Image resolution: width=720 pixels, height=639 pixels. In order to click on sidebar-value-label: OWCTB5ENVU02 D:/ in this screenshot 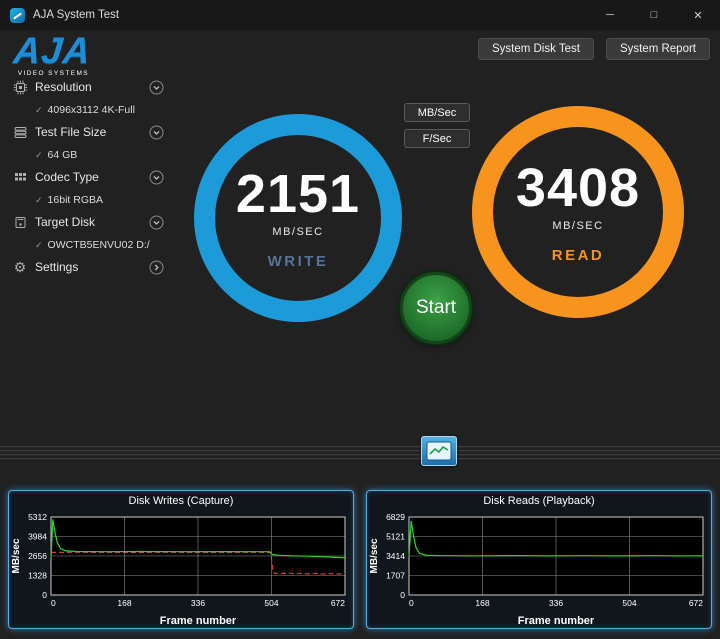, I will do `click(98, 244)`.